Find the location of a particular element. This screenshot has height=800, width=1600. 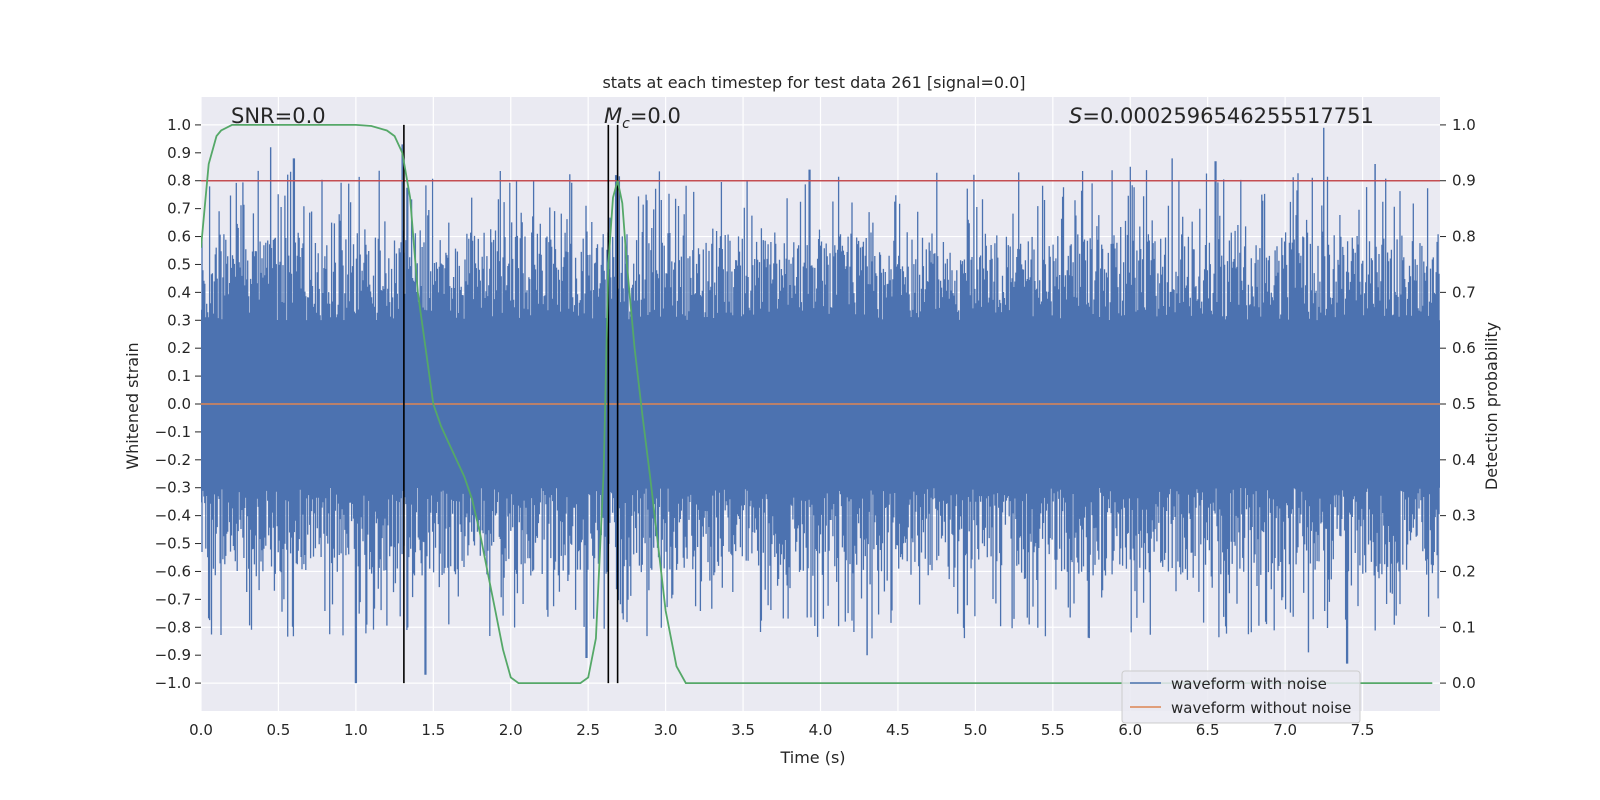

y2-tick-label: 0.0 is located at coordinates (1464, 683).